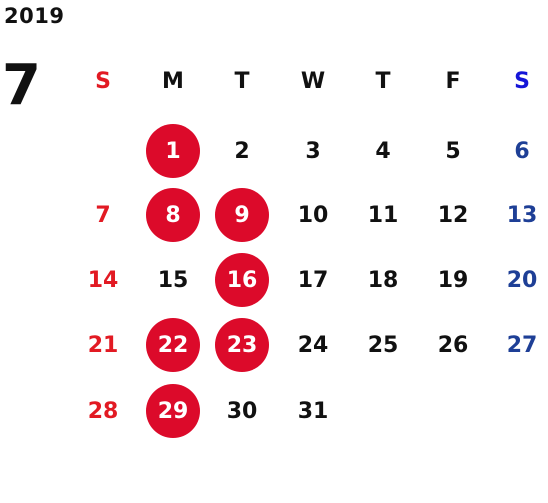 This screenshot has height=503, width=548. I want to click on day-cell: 25, so click(383, 345).